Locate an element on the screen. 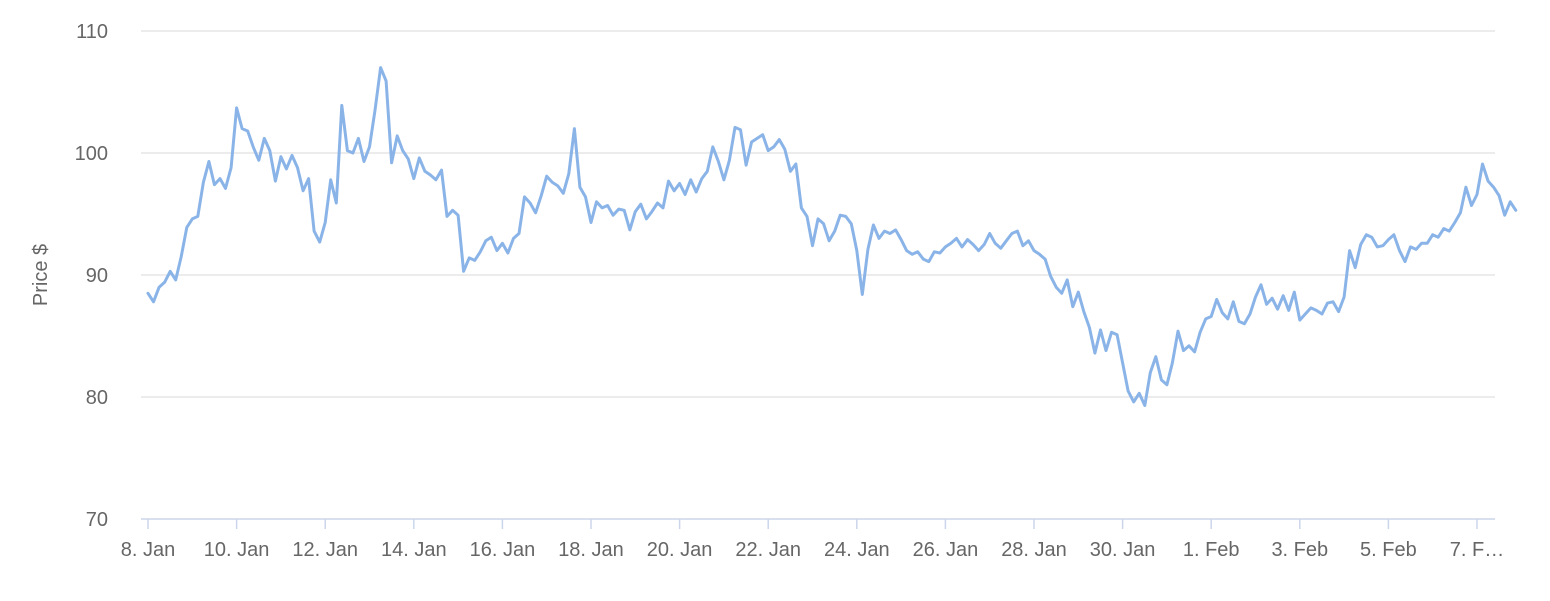 Image resolution: width=1550 pixels, height=601 pixels. y-axis: 70 80 90 100 110 is located at coordinates (91, 276).